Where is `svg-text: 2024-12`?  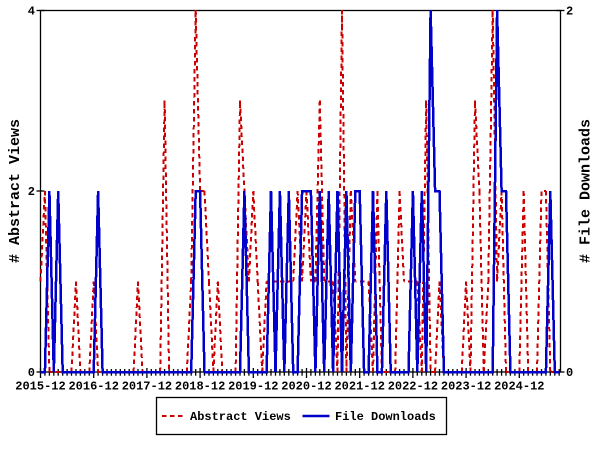 svg-text: 2024-12 is located at coordinates (519, 387).